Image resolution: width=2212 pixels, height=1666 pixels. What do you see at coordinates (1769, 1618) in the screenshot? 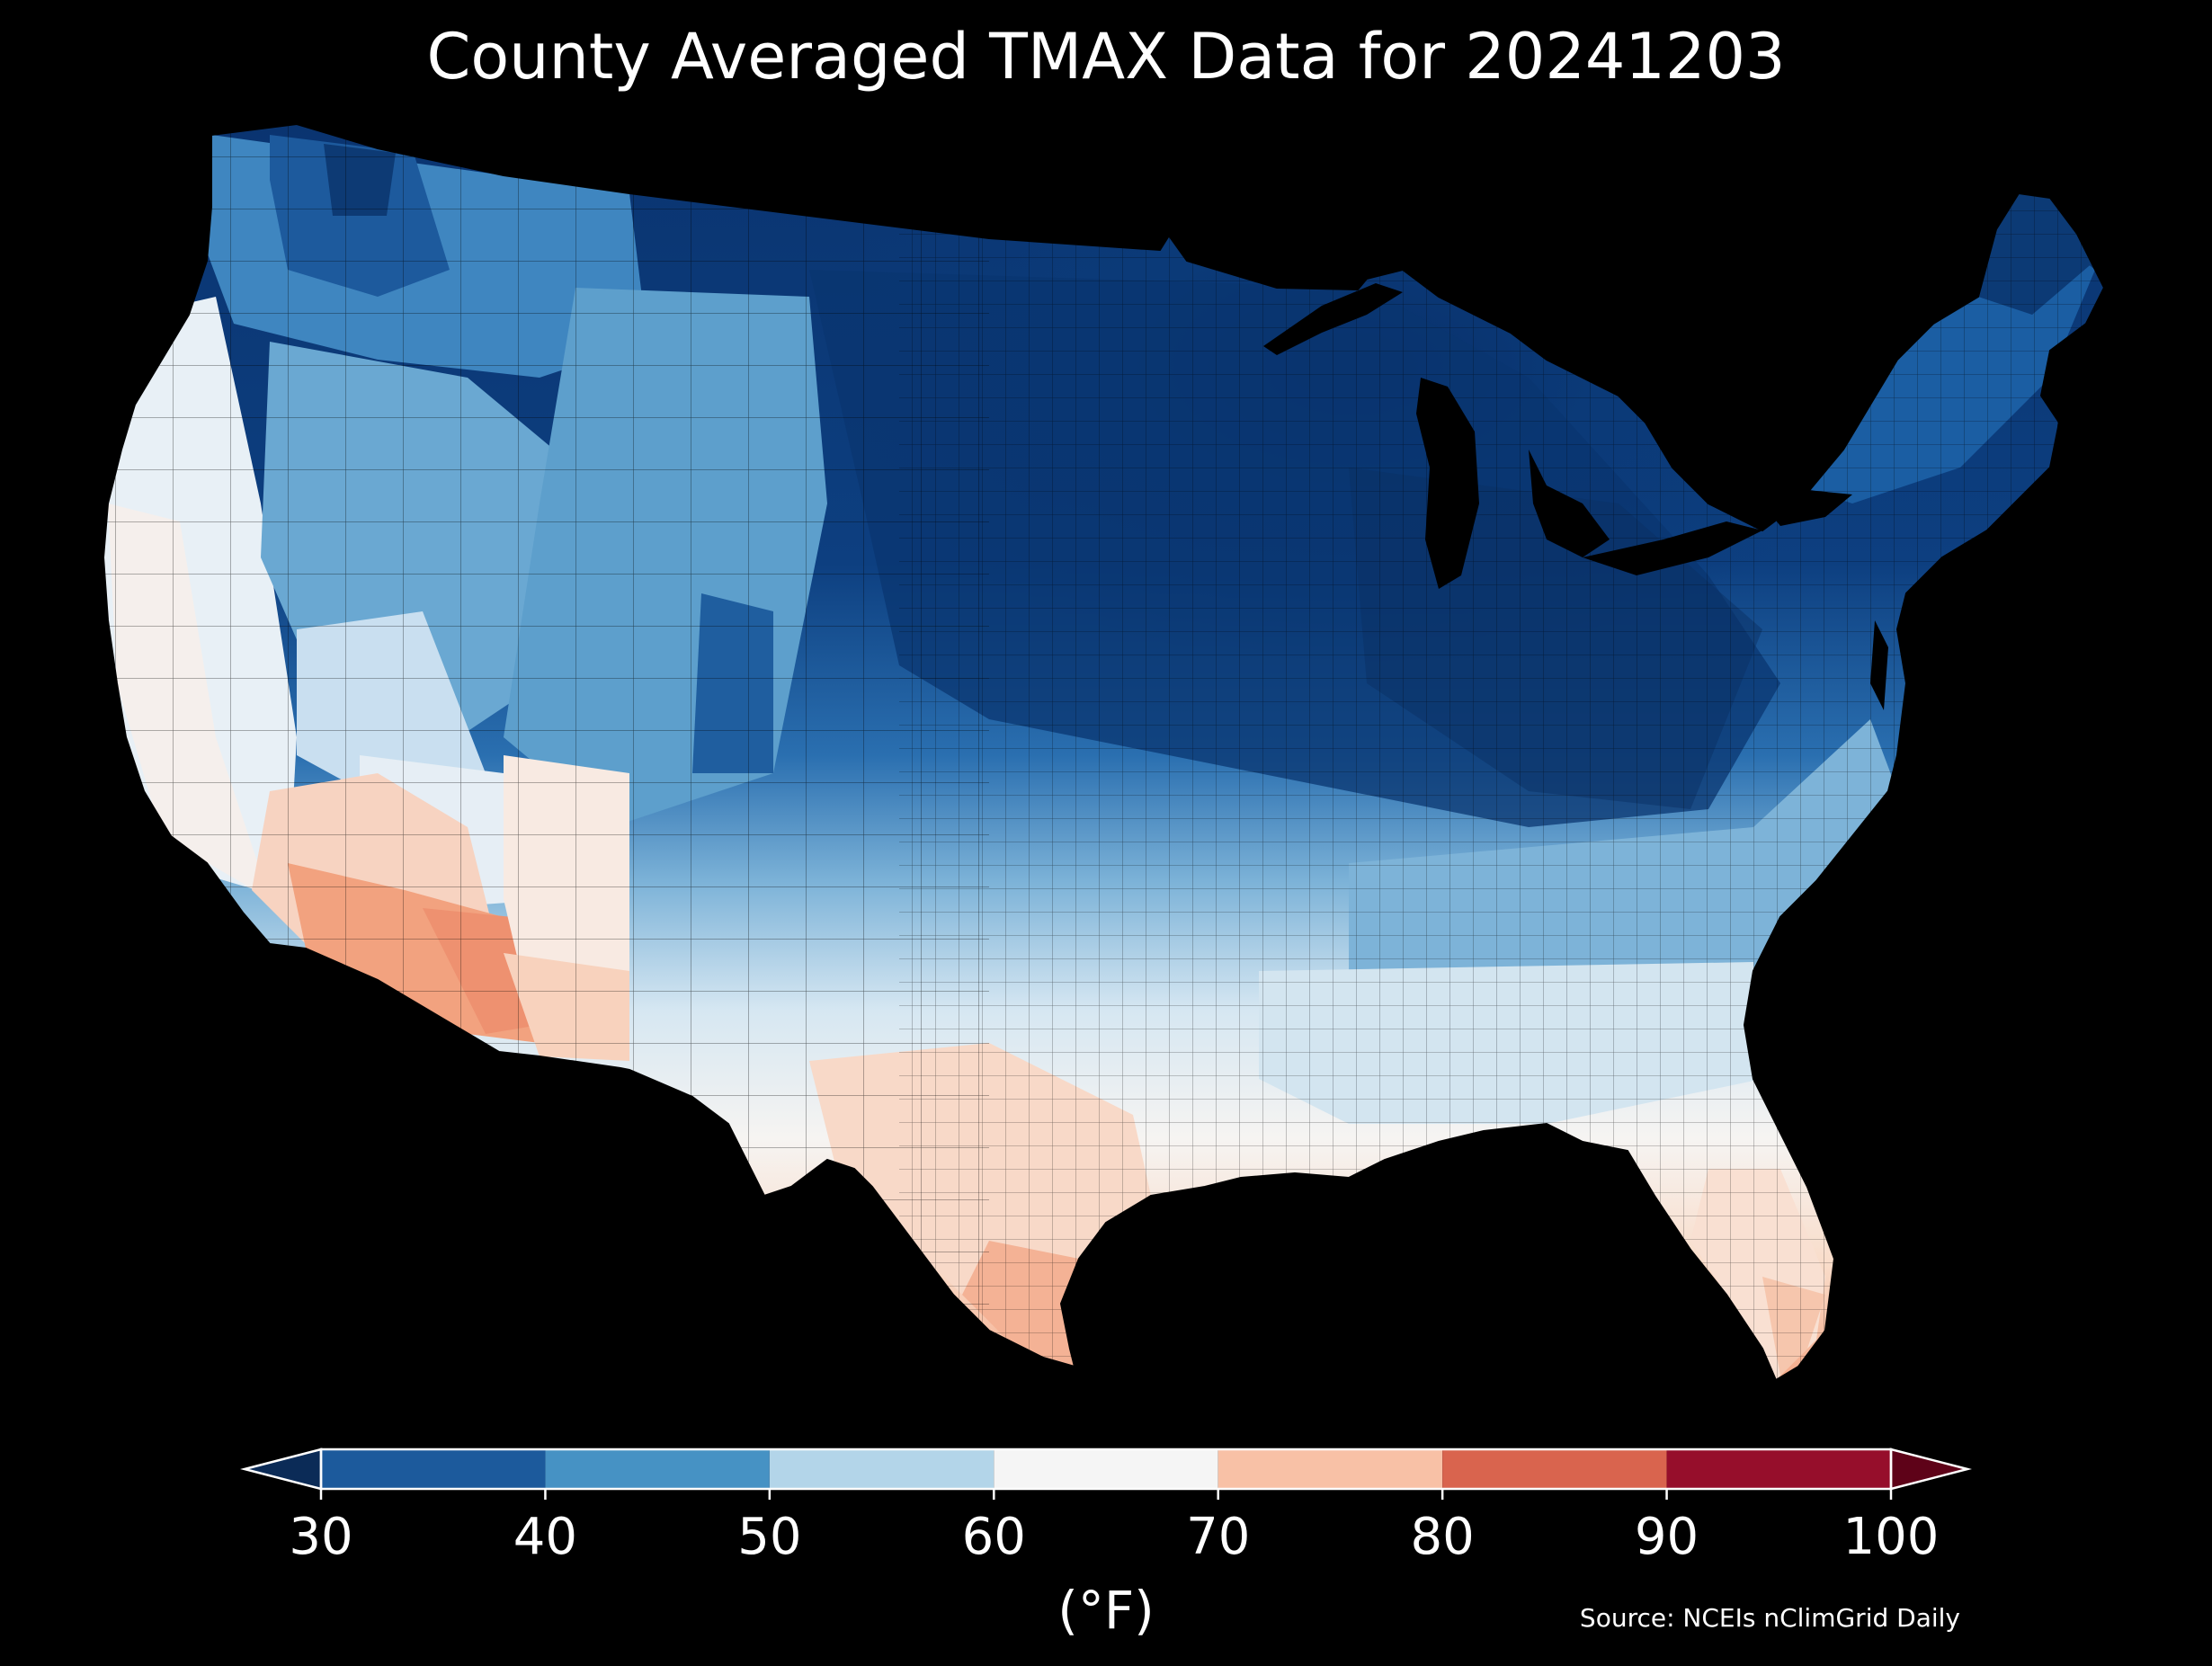
I see `source-attribution: Source: NCEIs nClimGrid Daily` at bounding box center [1769, 1618].